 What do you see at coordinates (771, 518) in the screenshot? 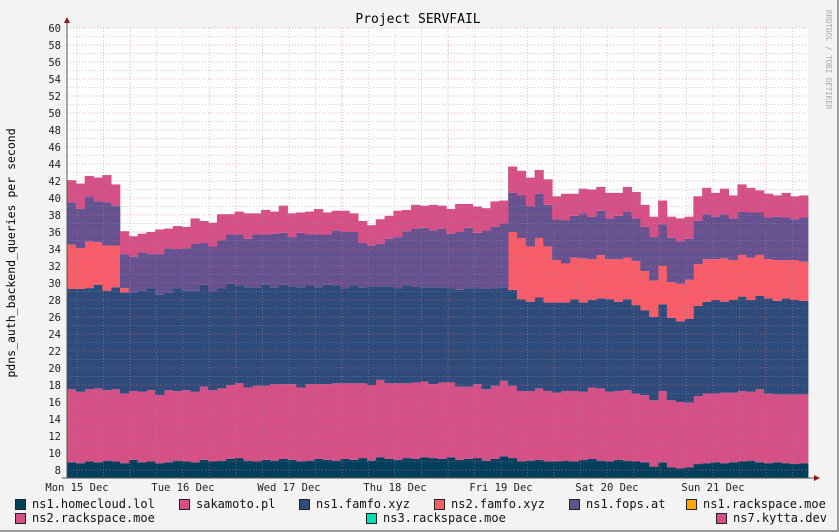
I see `legend-item: ns7.kytta.dev` at bounding box center [771, 518].